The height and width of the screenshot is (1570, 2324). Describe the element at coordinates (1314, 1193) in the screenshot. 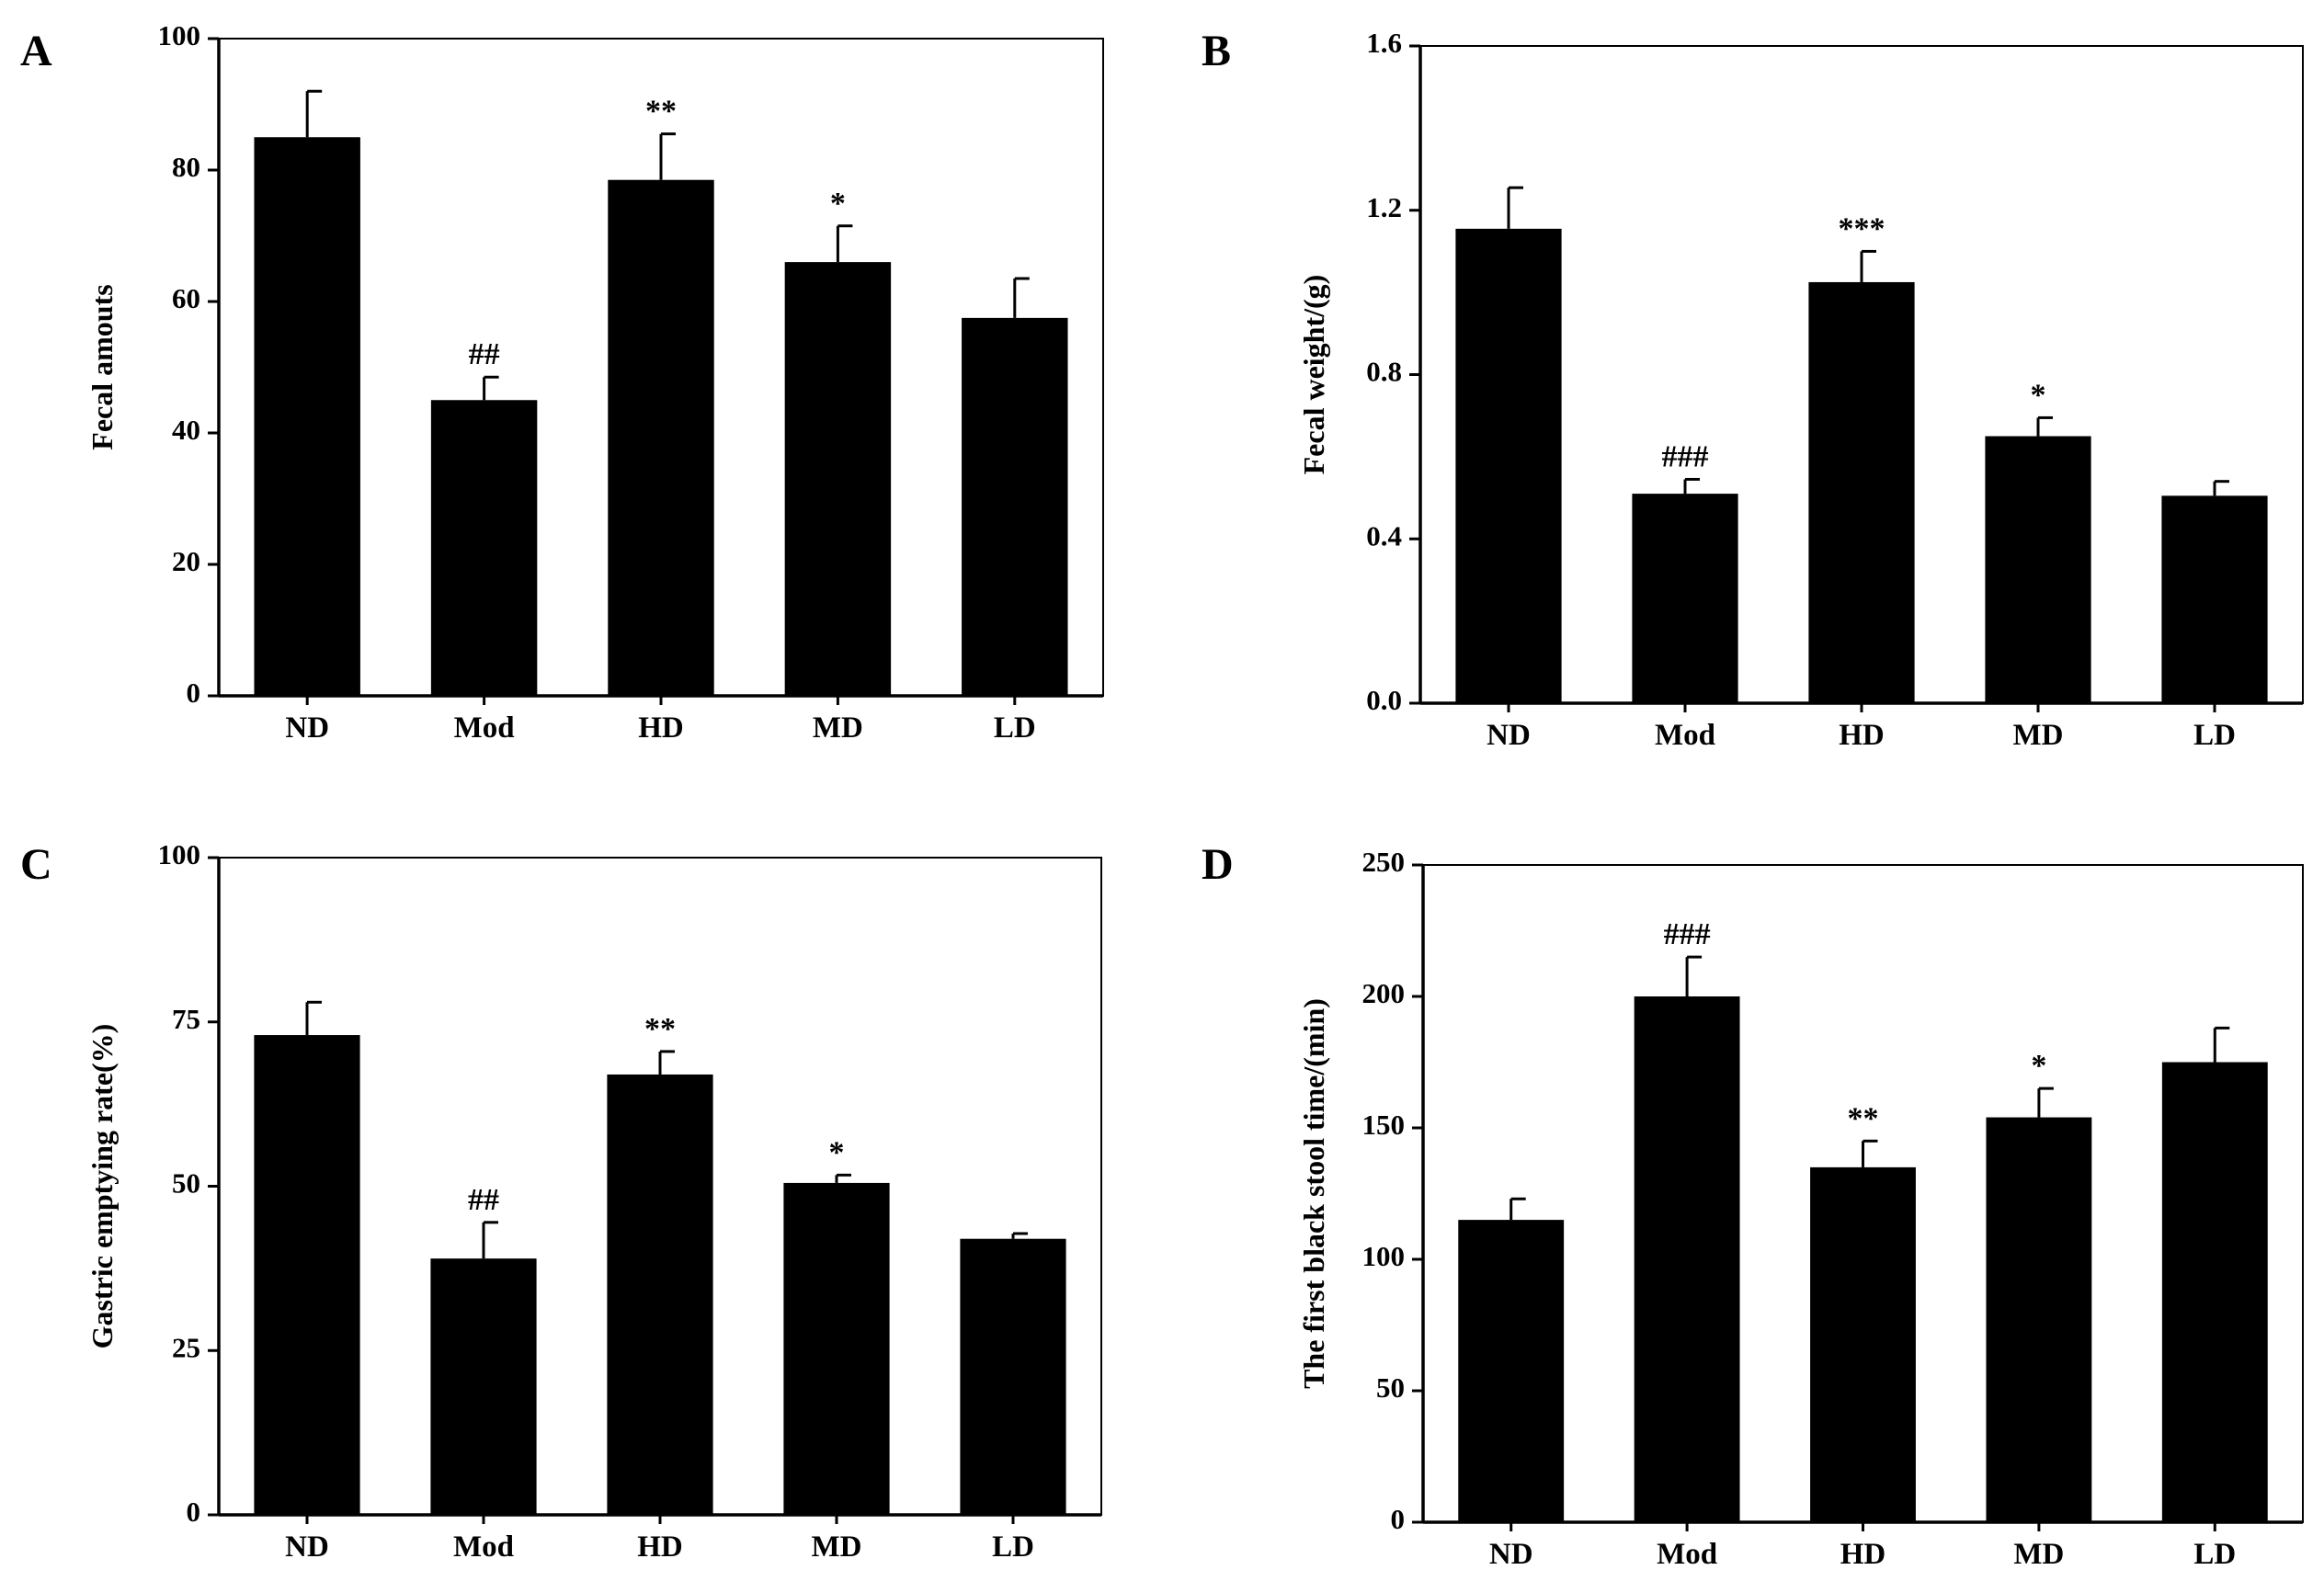

I see `y-axis-label: The first black stool time/(min)` at that location.